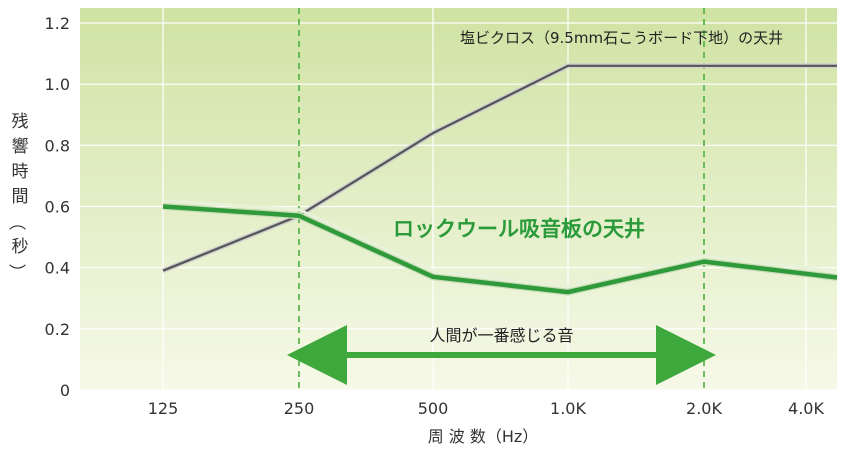 The image size is (845, 461). I want to click on y-tick-label: 1.0, so click(57, 84).